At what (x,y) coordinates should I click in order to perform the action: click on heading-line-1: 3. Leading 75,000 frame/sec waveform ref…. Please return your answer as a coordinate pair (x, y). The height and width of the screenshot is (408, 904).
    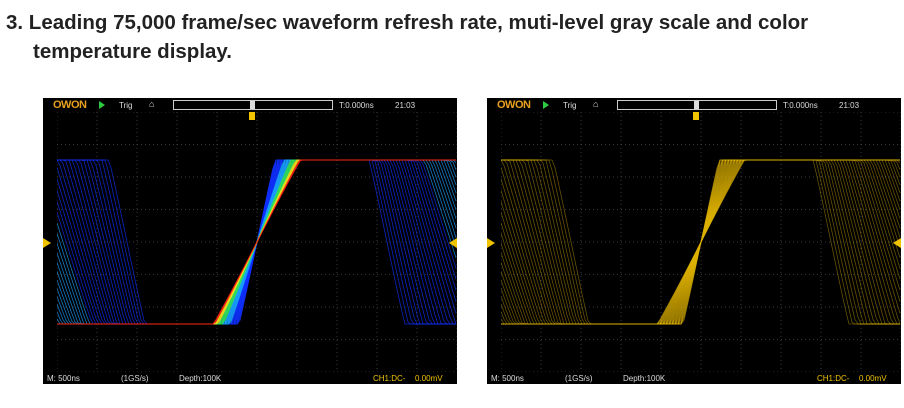
    Looking at the image, I should click on (407, 22).